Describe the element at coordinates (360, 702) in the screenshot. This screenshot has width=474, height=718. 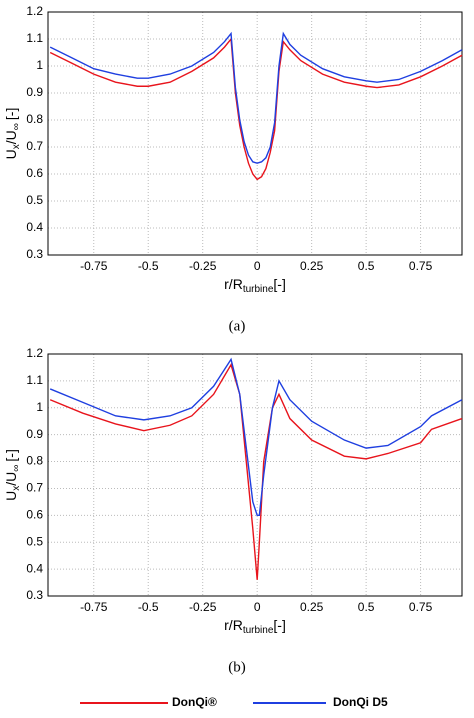
I see `legend-label: DonQi D5` at that location.